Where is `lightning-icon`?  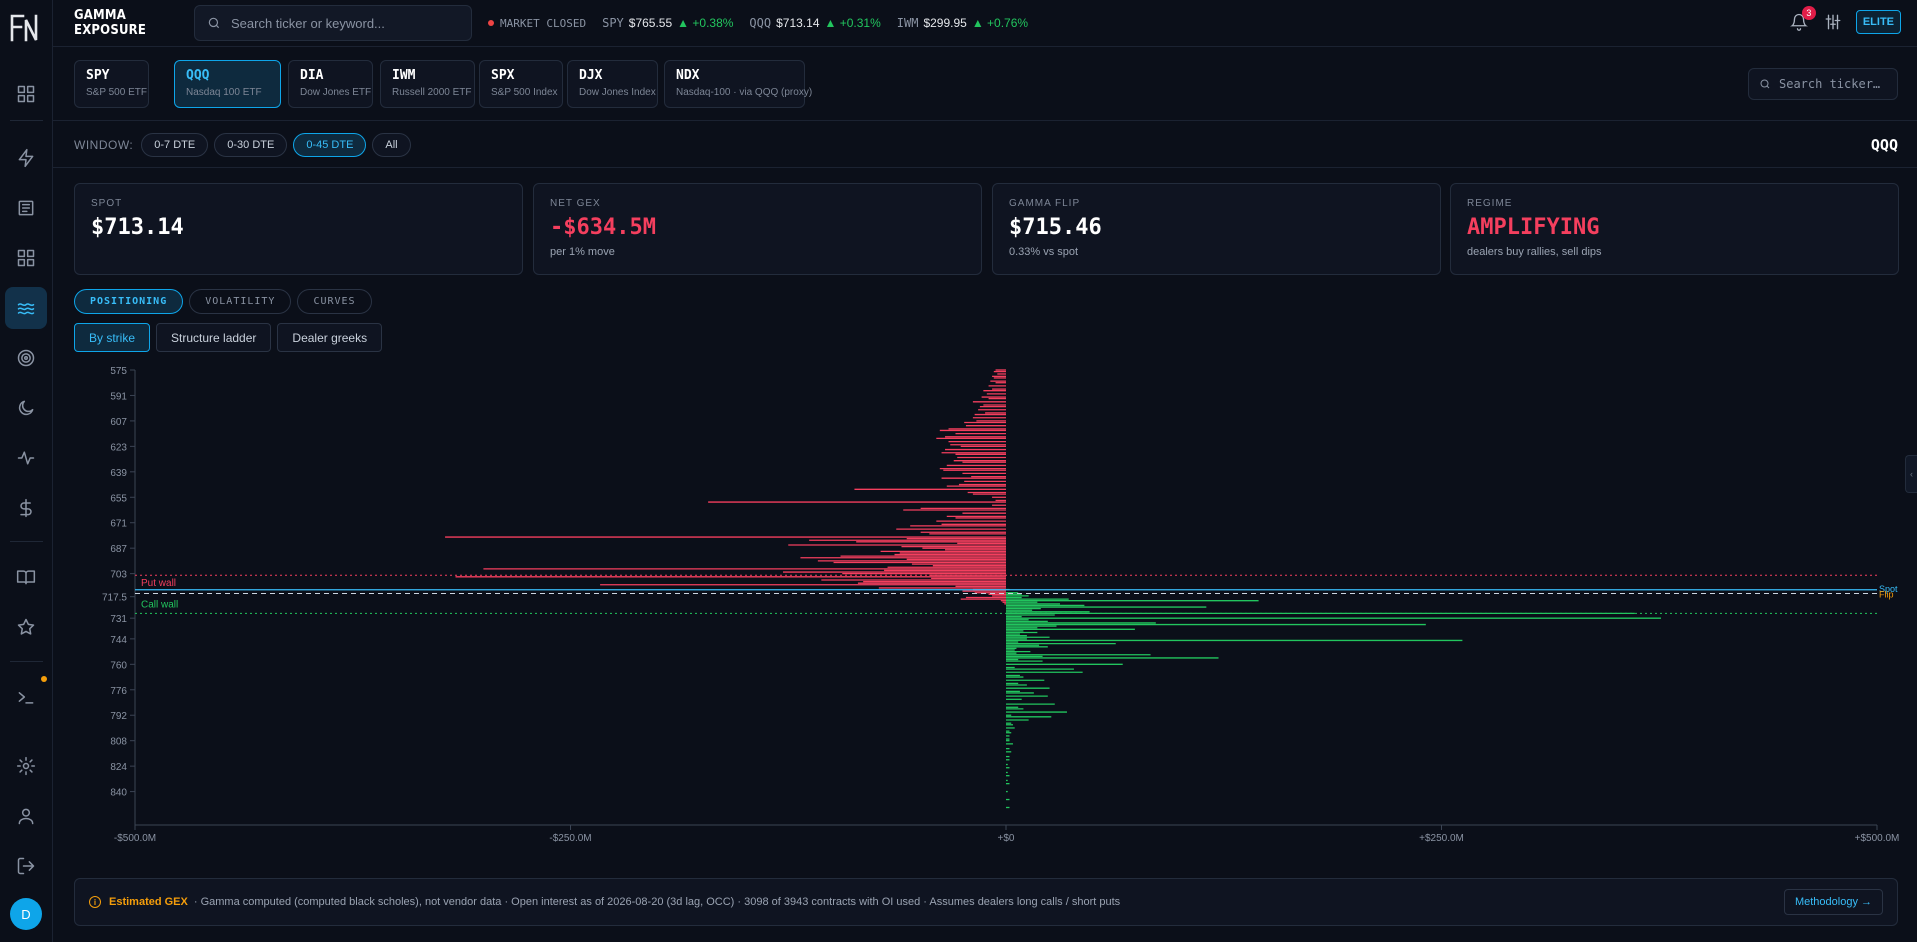 lightning-icon is located at coordinates (26, 158).